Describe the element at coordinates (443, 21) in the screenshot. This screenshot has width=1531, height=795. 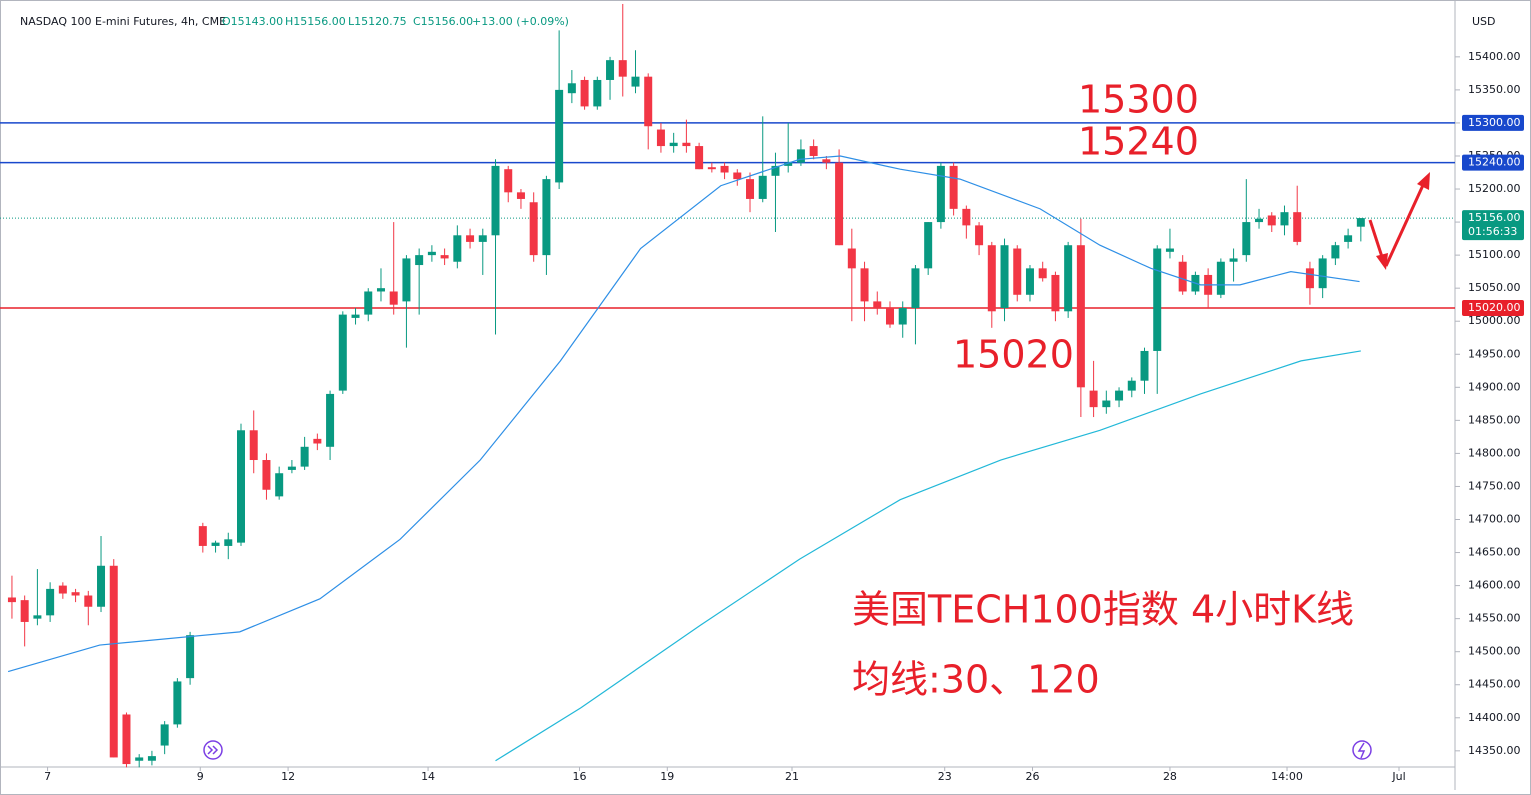
I see `close: C15156.00` at that location.